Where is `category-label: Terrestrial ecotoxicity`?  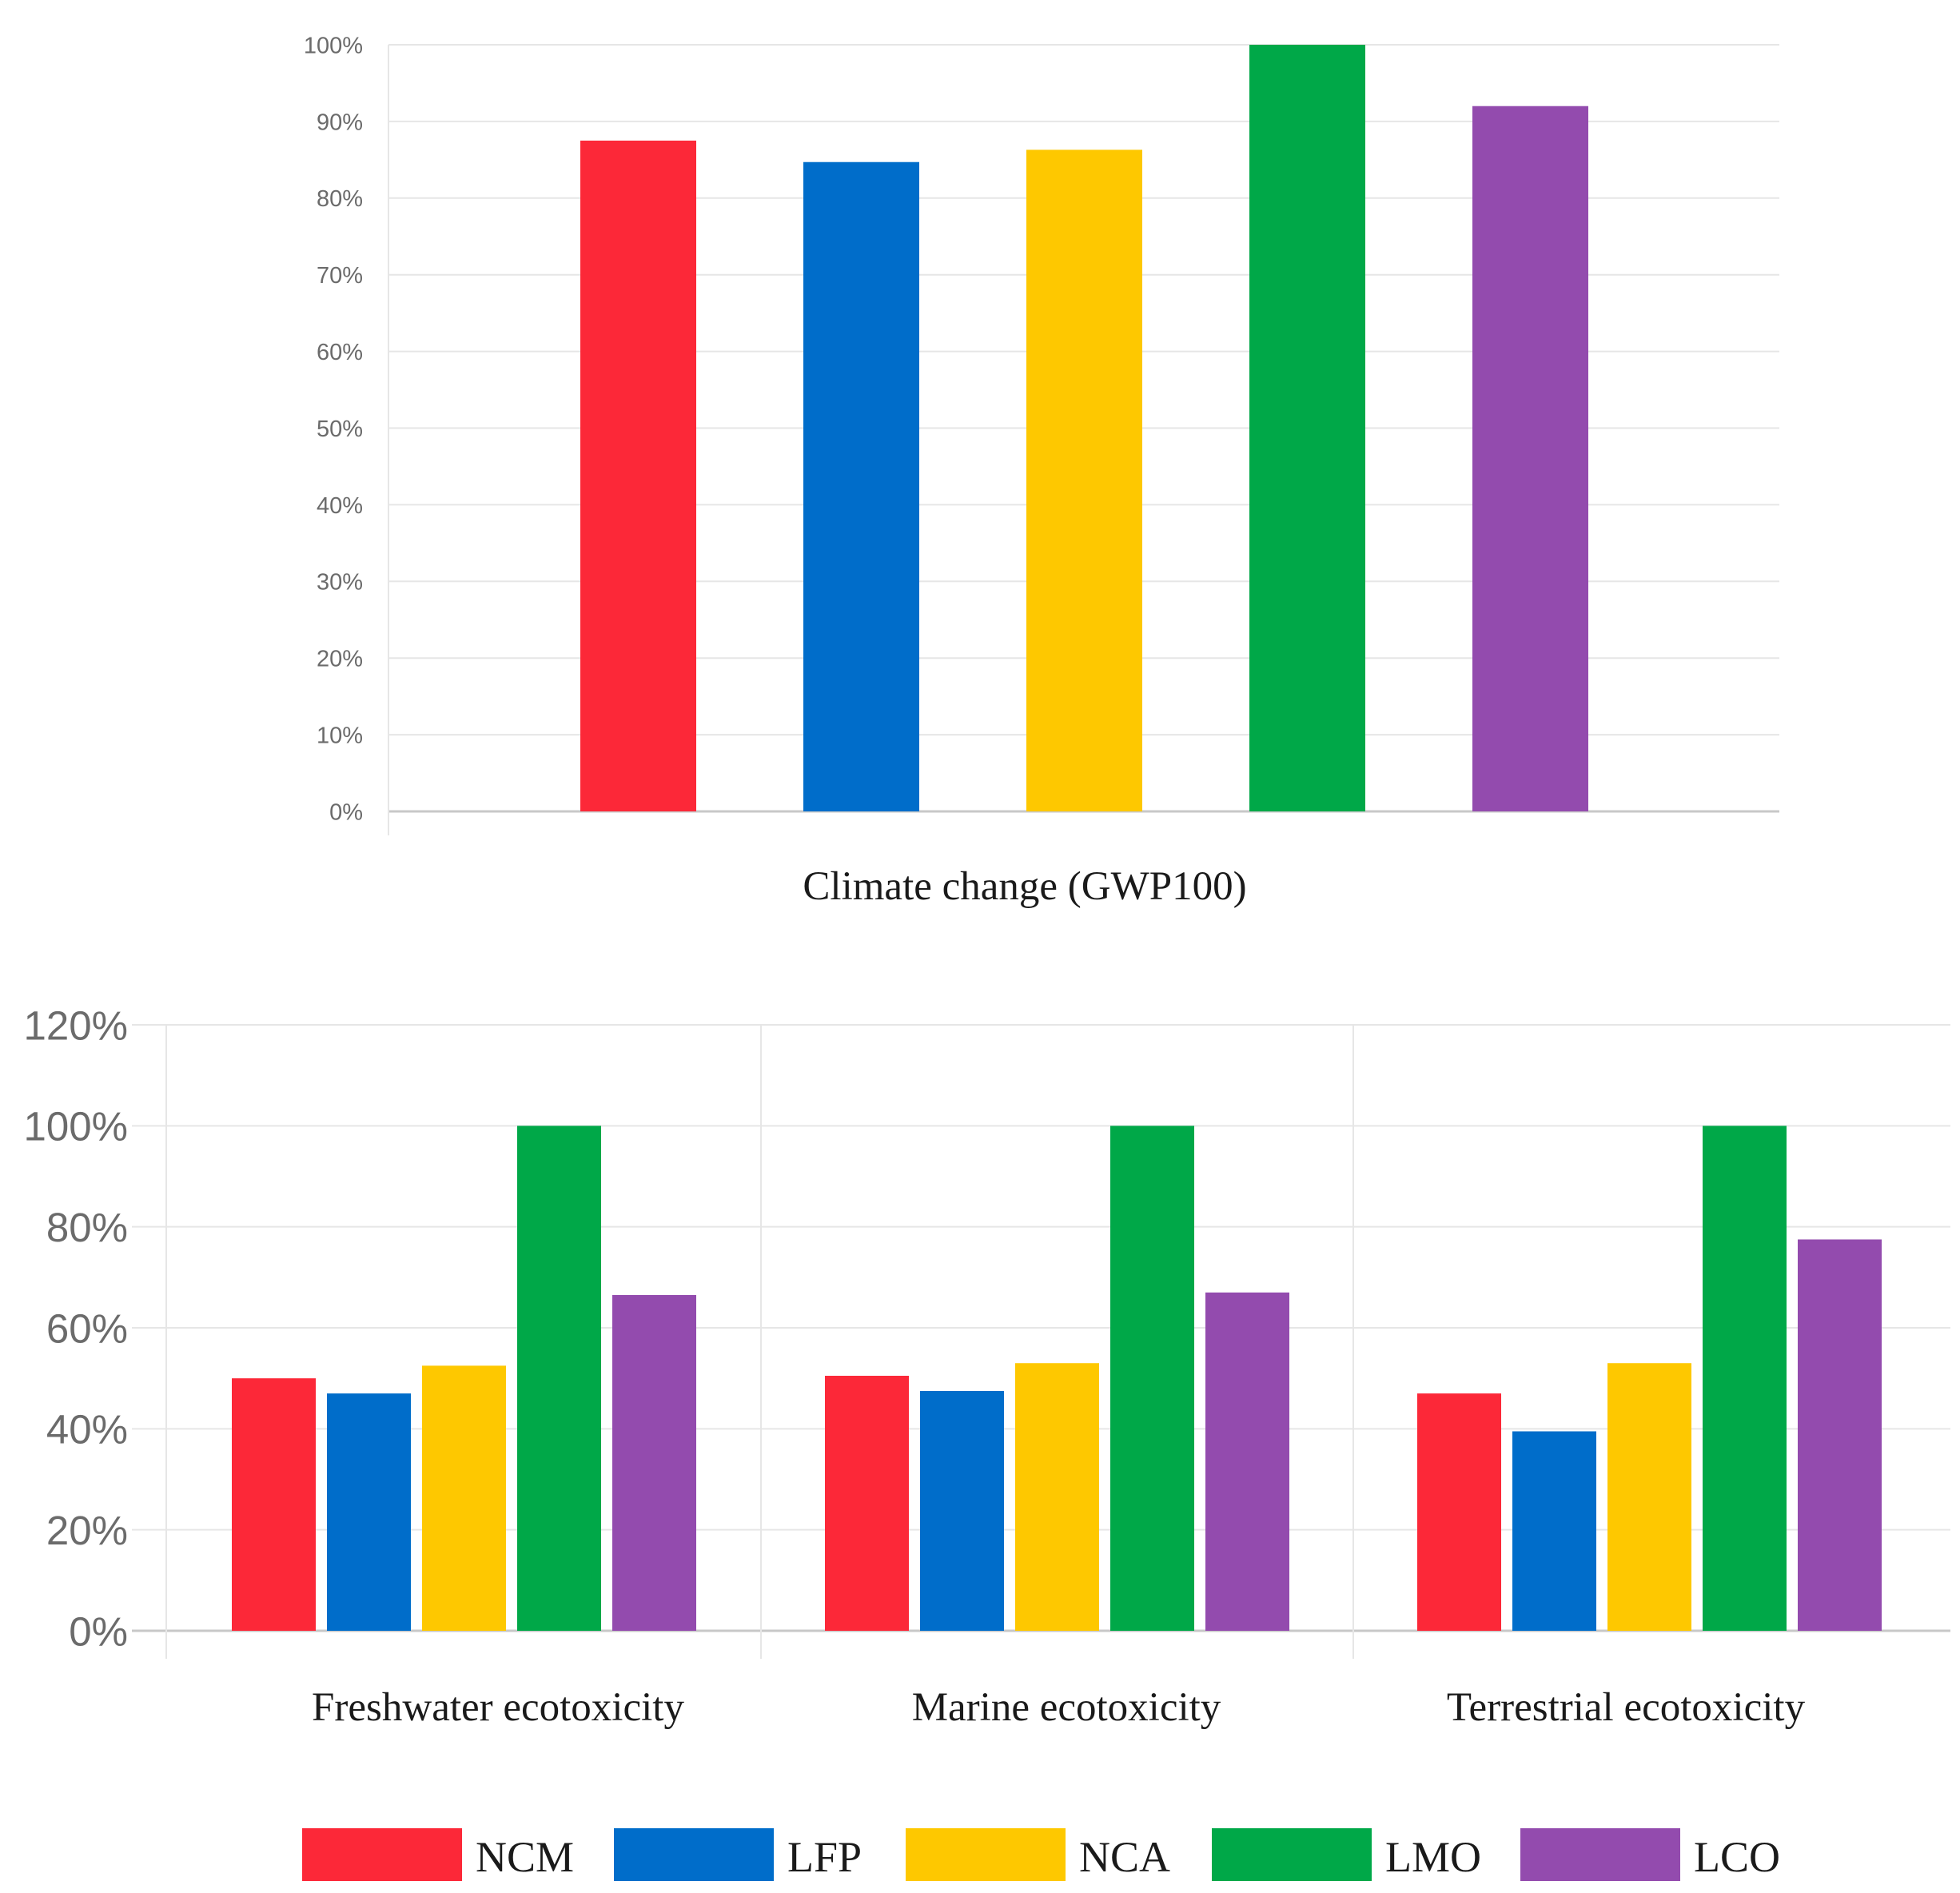
category-label: Terrestrial ecotoxicity is located at coordinates (1626, 1707).